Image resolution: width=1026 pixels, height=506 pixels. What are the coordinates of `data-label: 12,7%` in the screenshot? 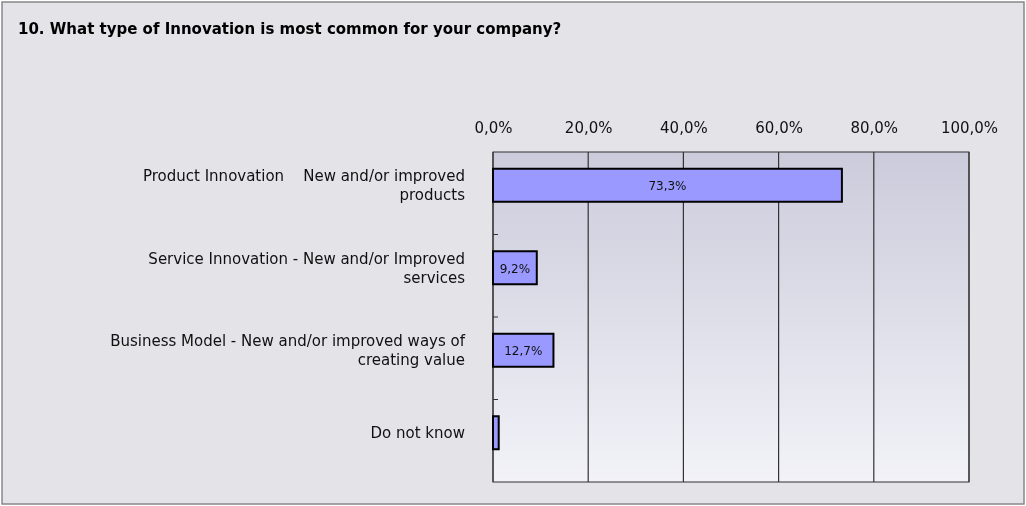 It's located at (523, 351).